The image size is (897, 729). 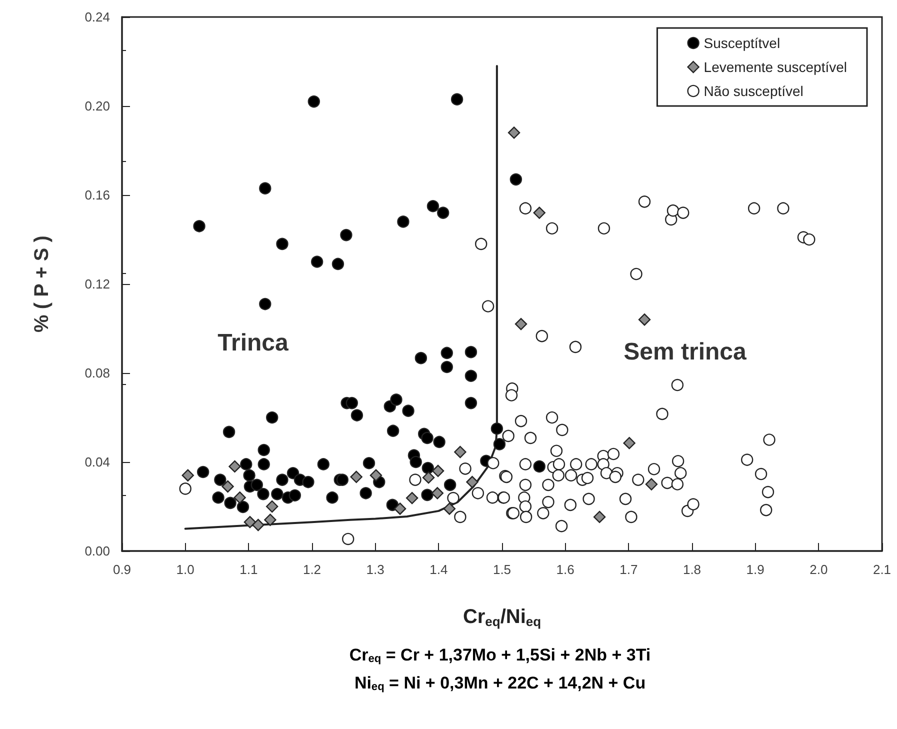 I want to click on y-tick-label: 0.12, so click(x=97, y=284).